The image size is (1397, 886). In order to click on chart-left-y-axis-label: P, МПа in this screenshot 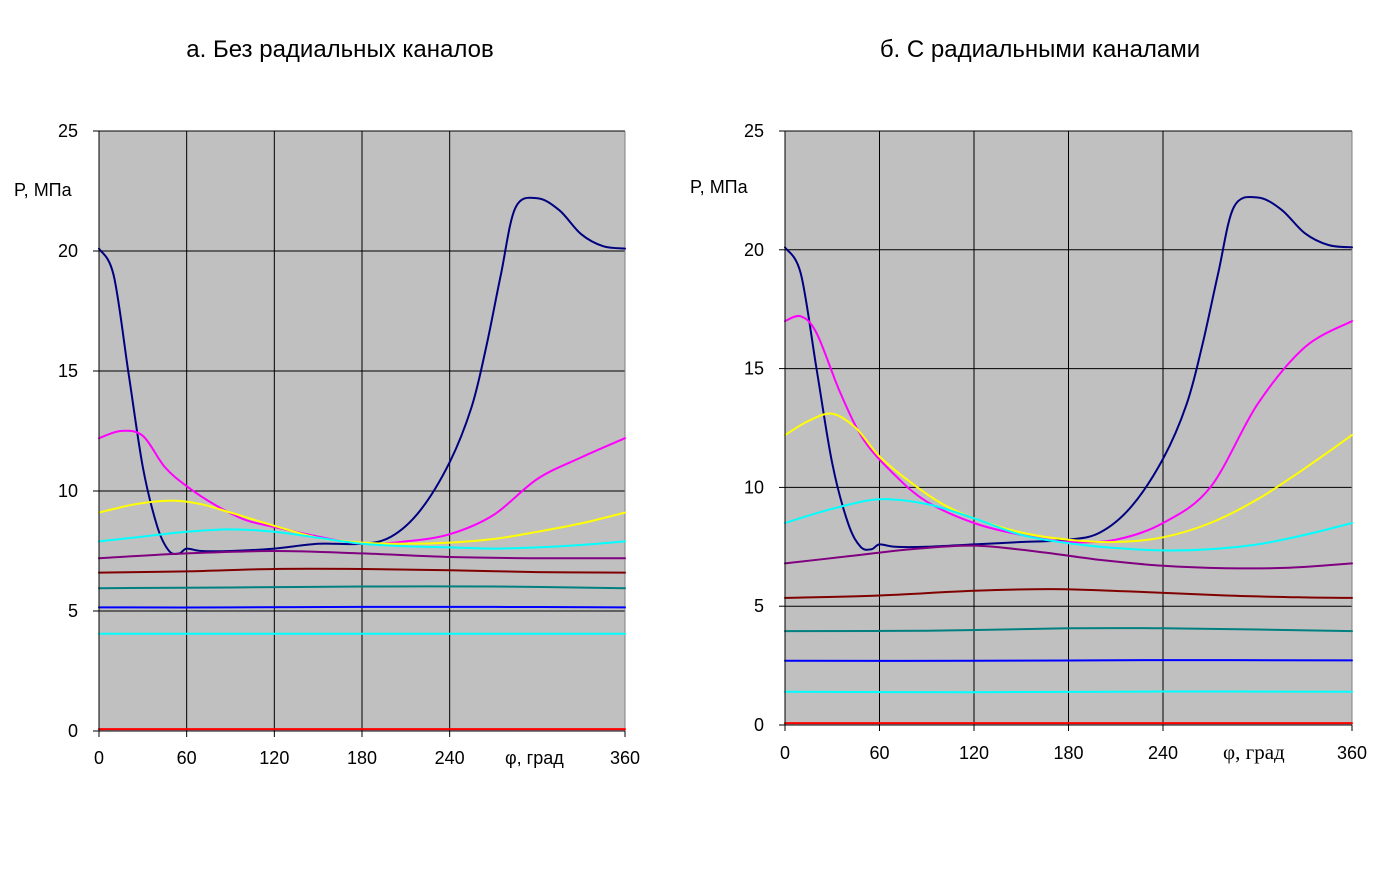, I will do `click(43, 190)`.